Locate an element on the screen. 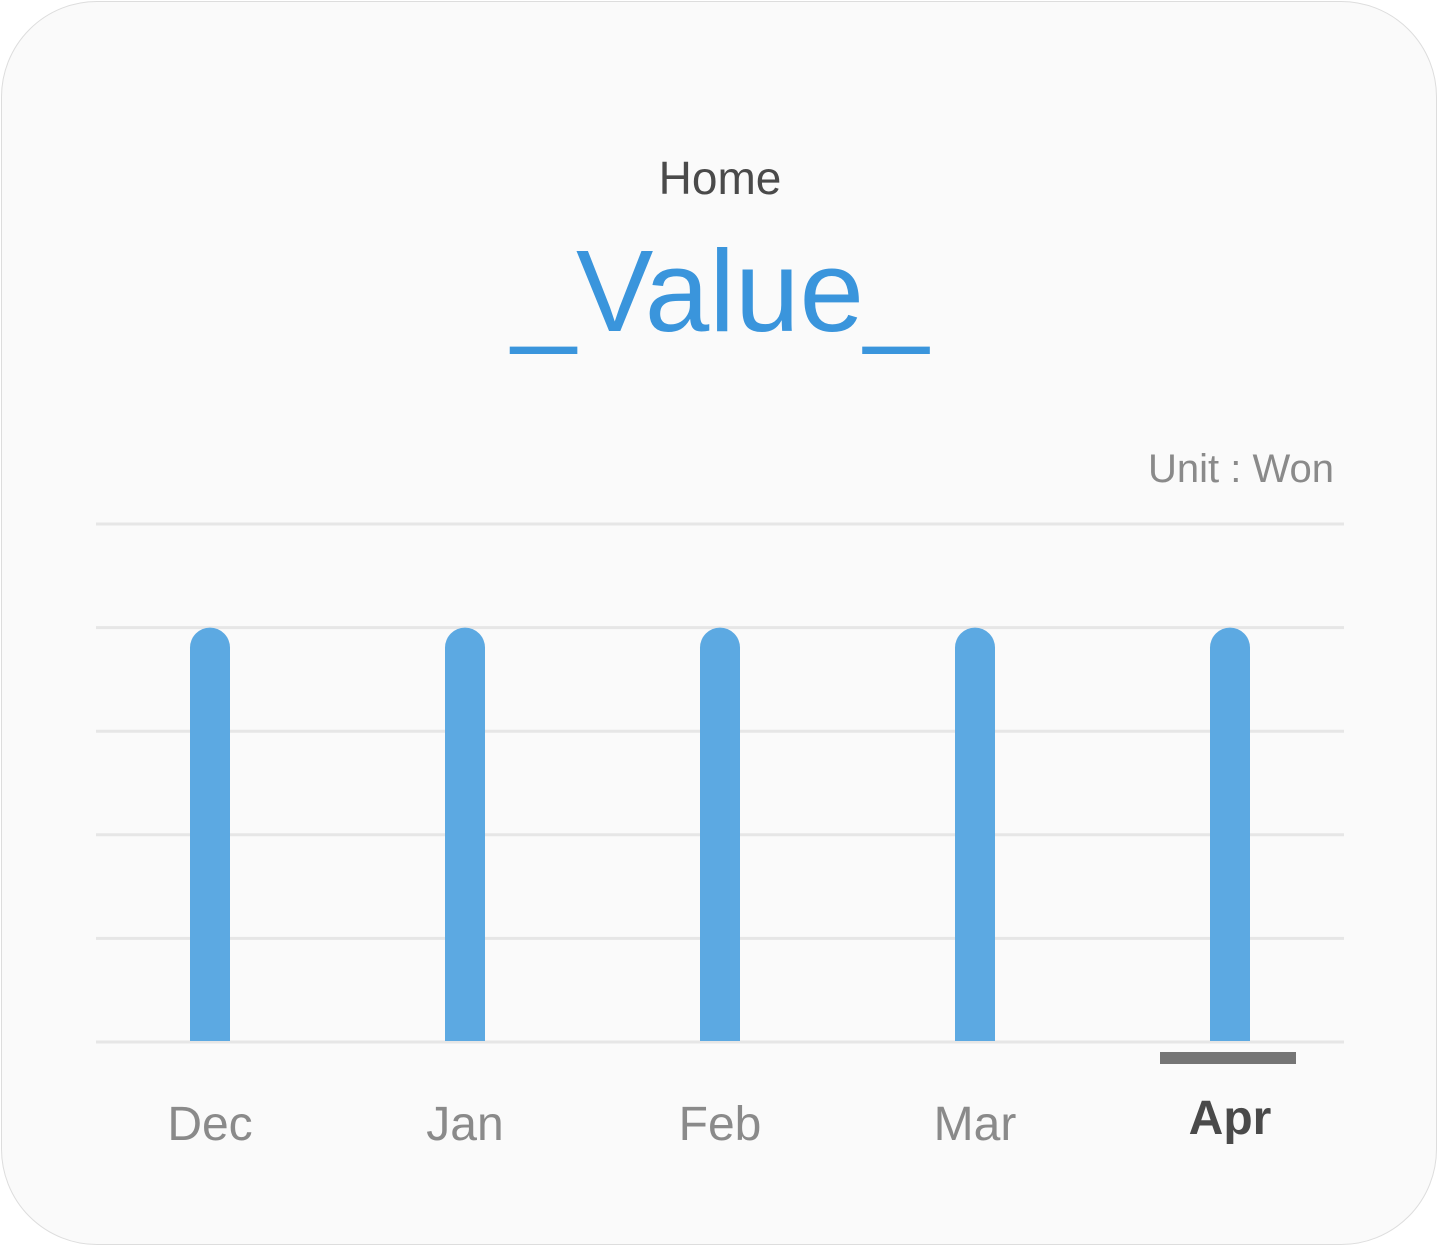 Image resolution: width=1440 pixels, height=1248 pixels. month-label-dec: Dec is located at coordinates (209, 1124).